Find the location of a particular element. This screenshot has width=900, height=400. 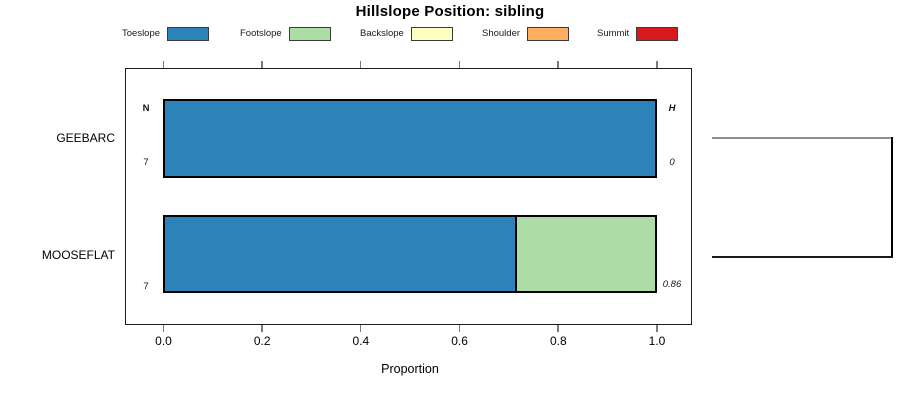

legend-item-shoulder: Shoulder is located at coordinates (526, 33).